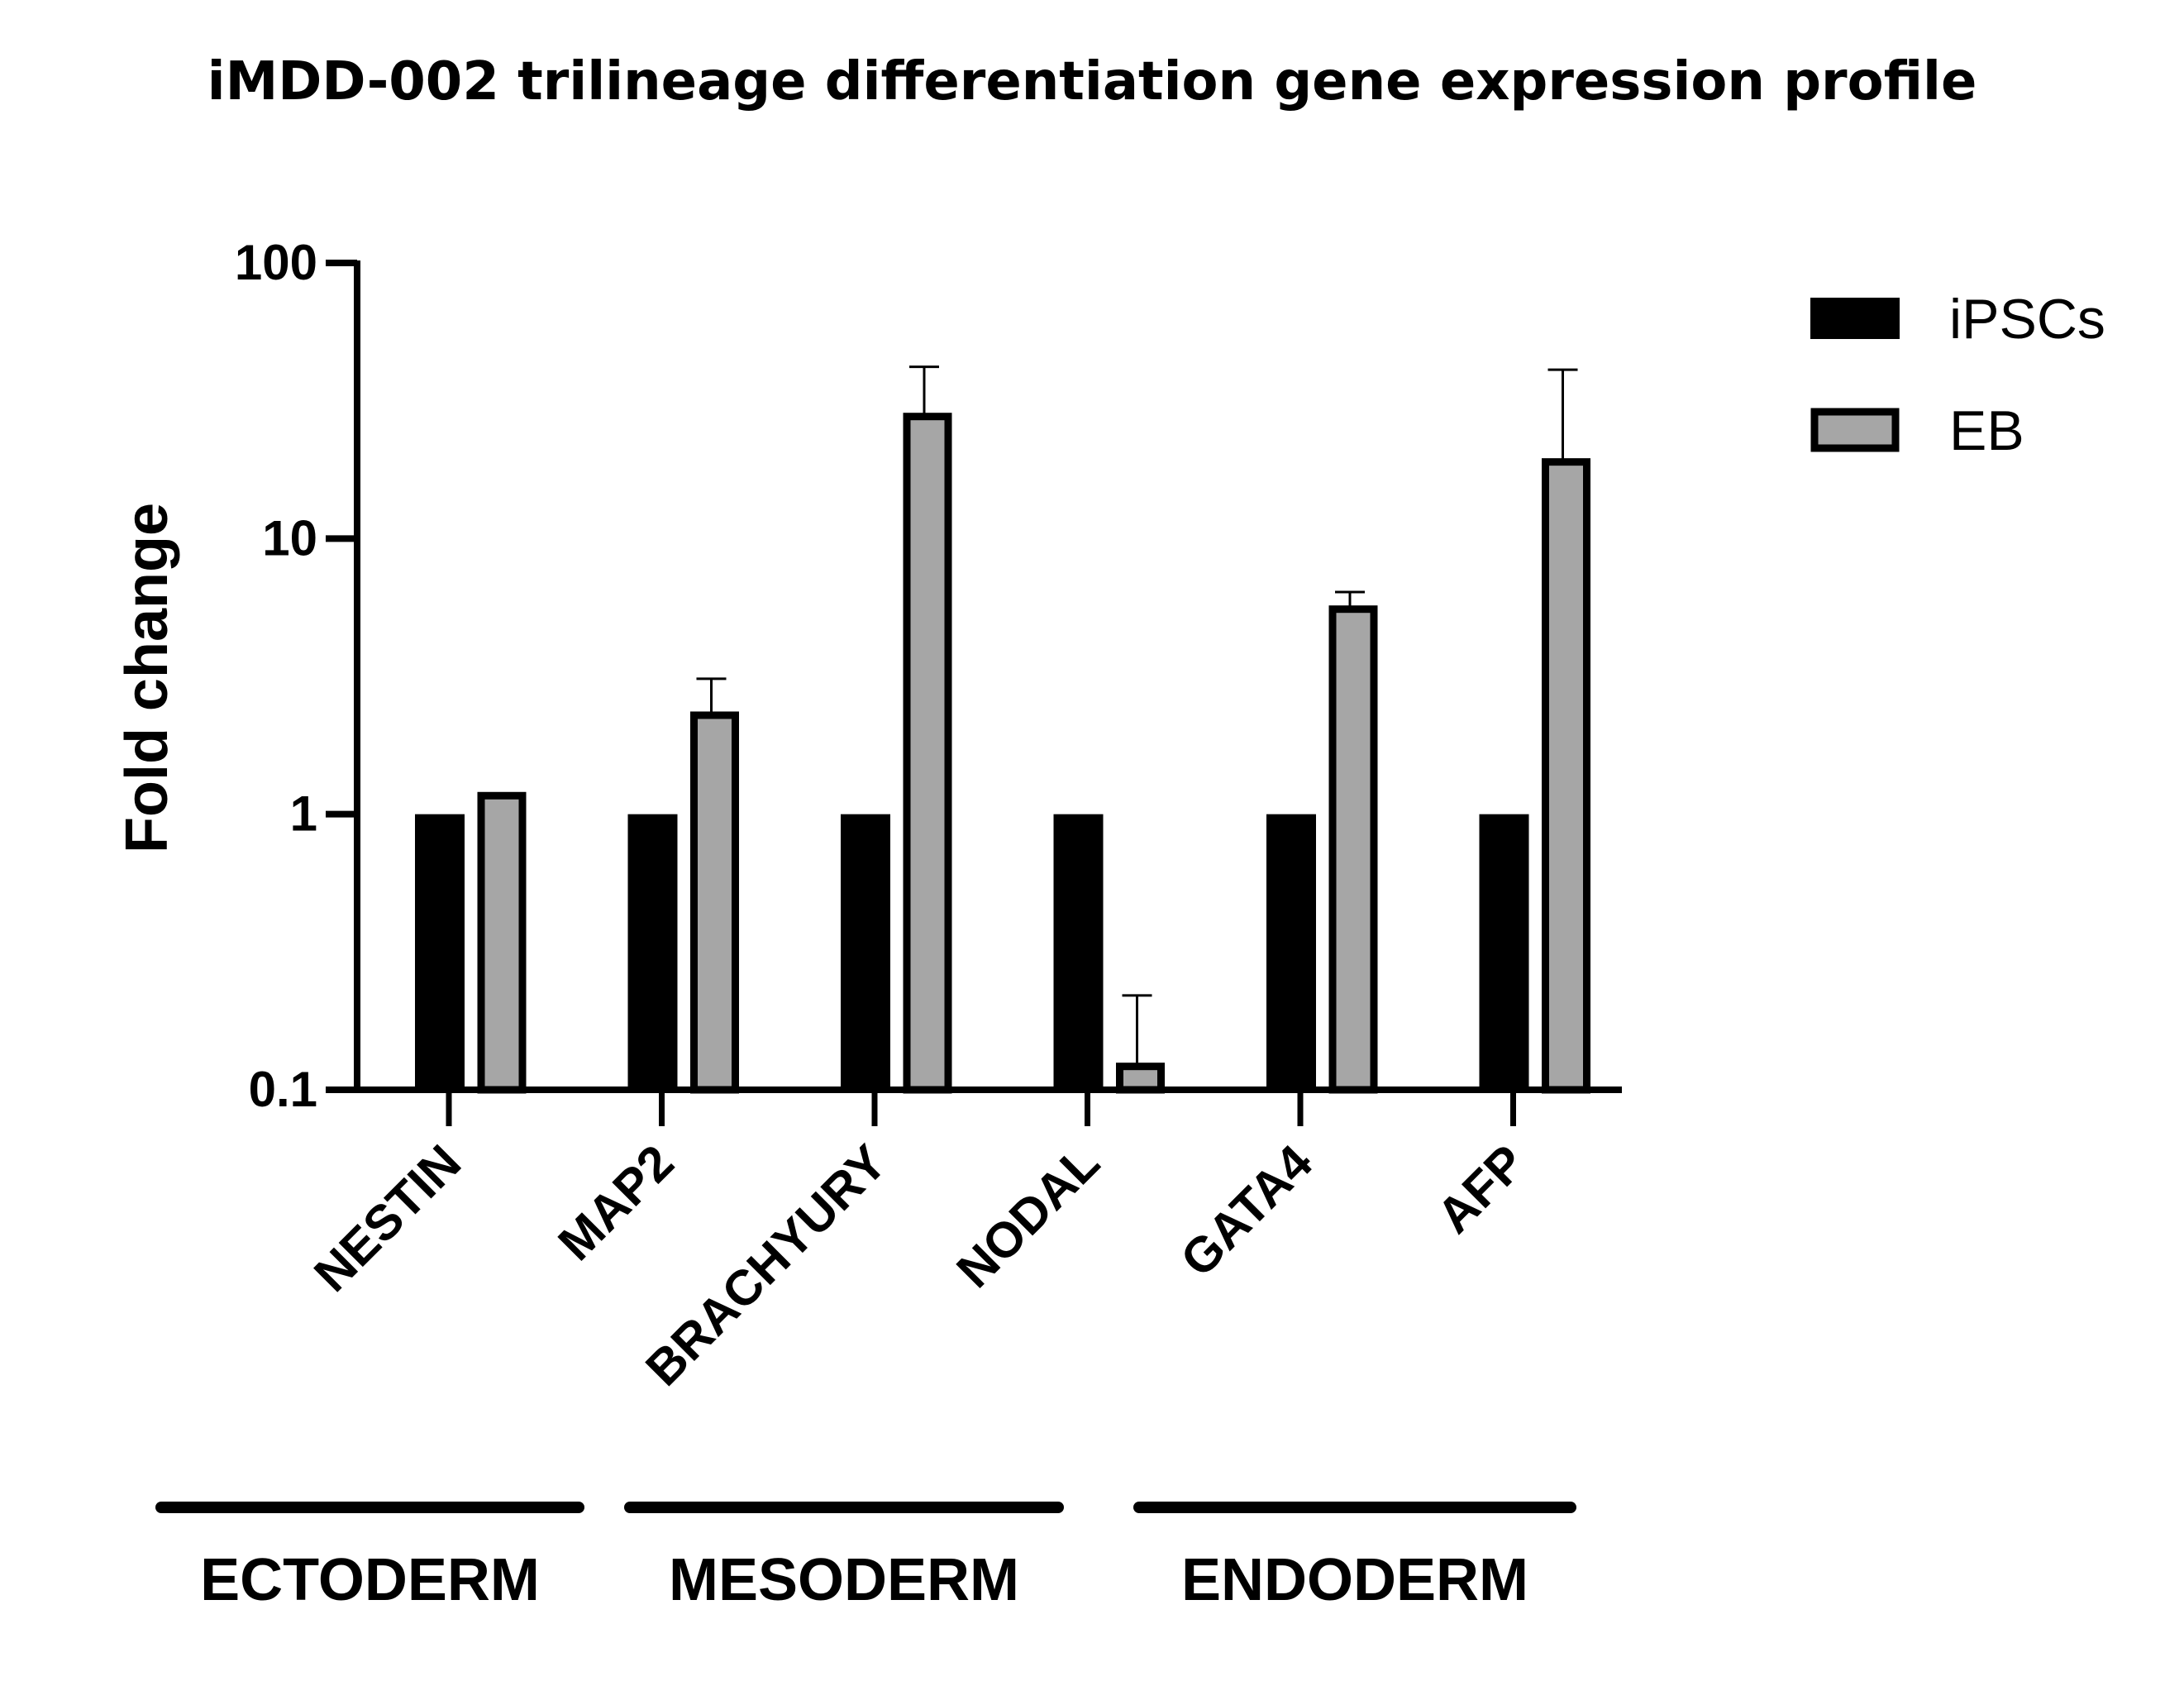 The width and height of the screenshot is (2184, 1705). What do you see at coordinates (440, 952) in the screenshot?
I see `bar-ipscs-nestin` at bounding box center [440, 952].